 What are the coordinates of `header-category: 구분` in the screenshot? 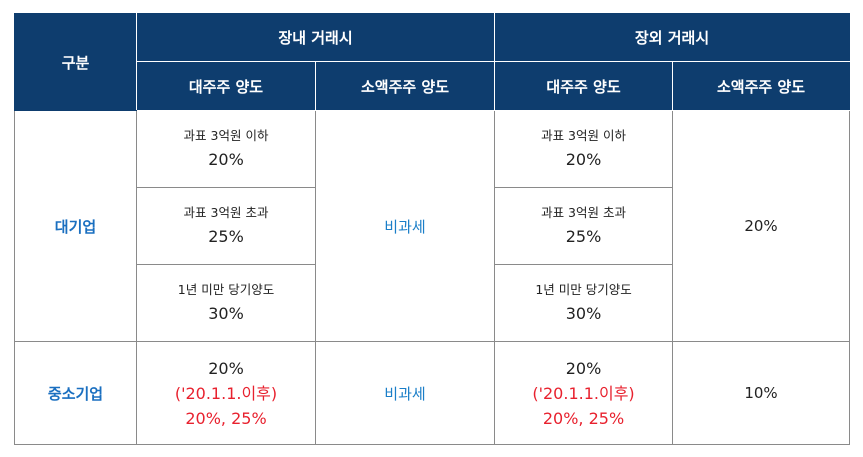 It's located at (75, 62).